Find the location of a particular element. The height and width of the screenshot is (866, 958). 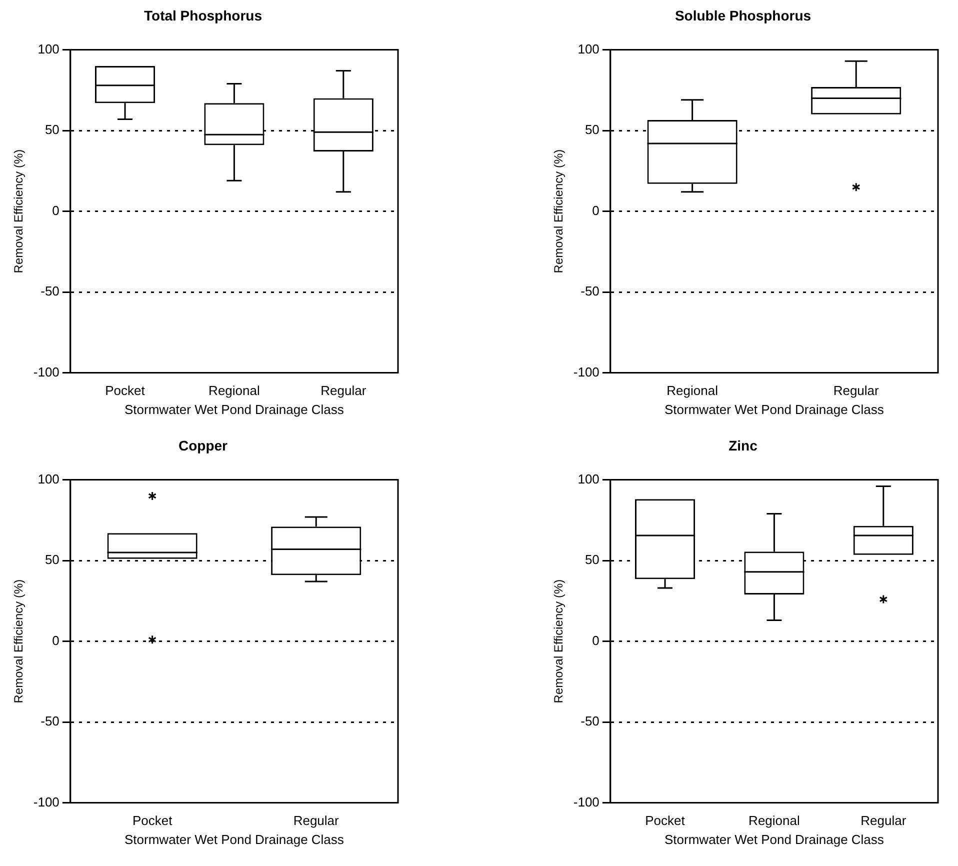

chart-title: Soluble Phosphorus is located at coordinates (743, 15).